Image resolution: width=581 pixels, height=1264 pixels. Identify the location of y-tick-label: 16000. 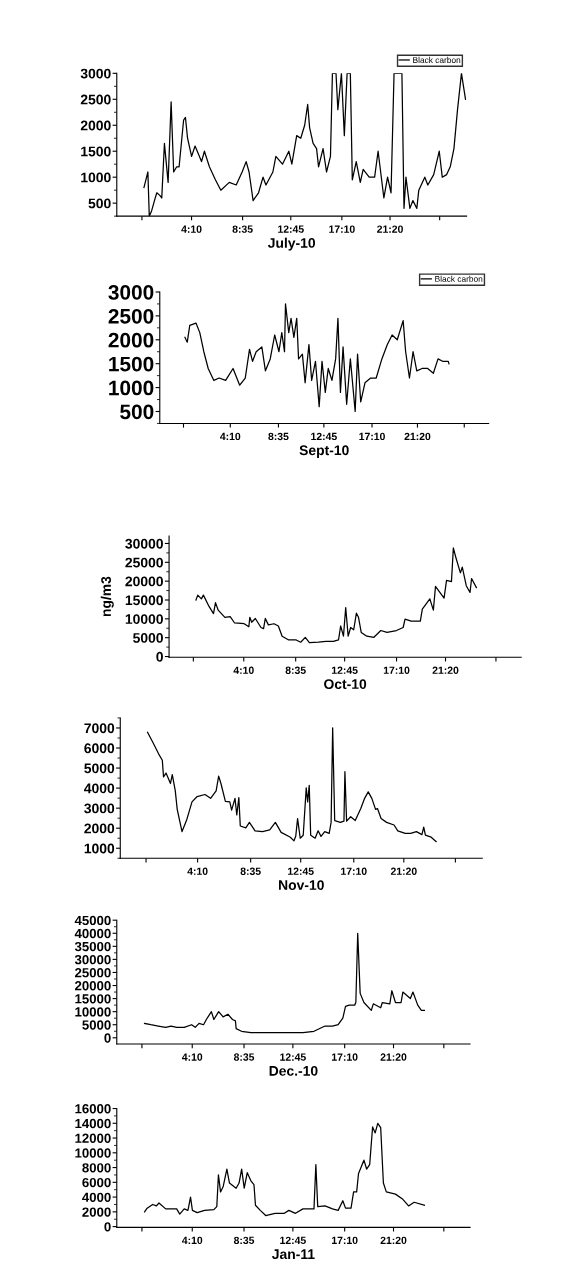
(93, 1109).